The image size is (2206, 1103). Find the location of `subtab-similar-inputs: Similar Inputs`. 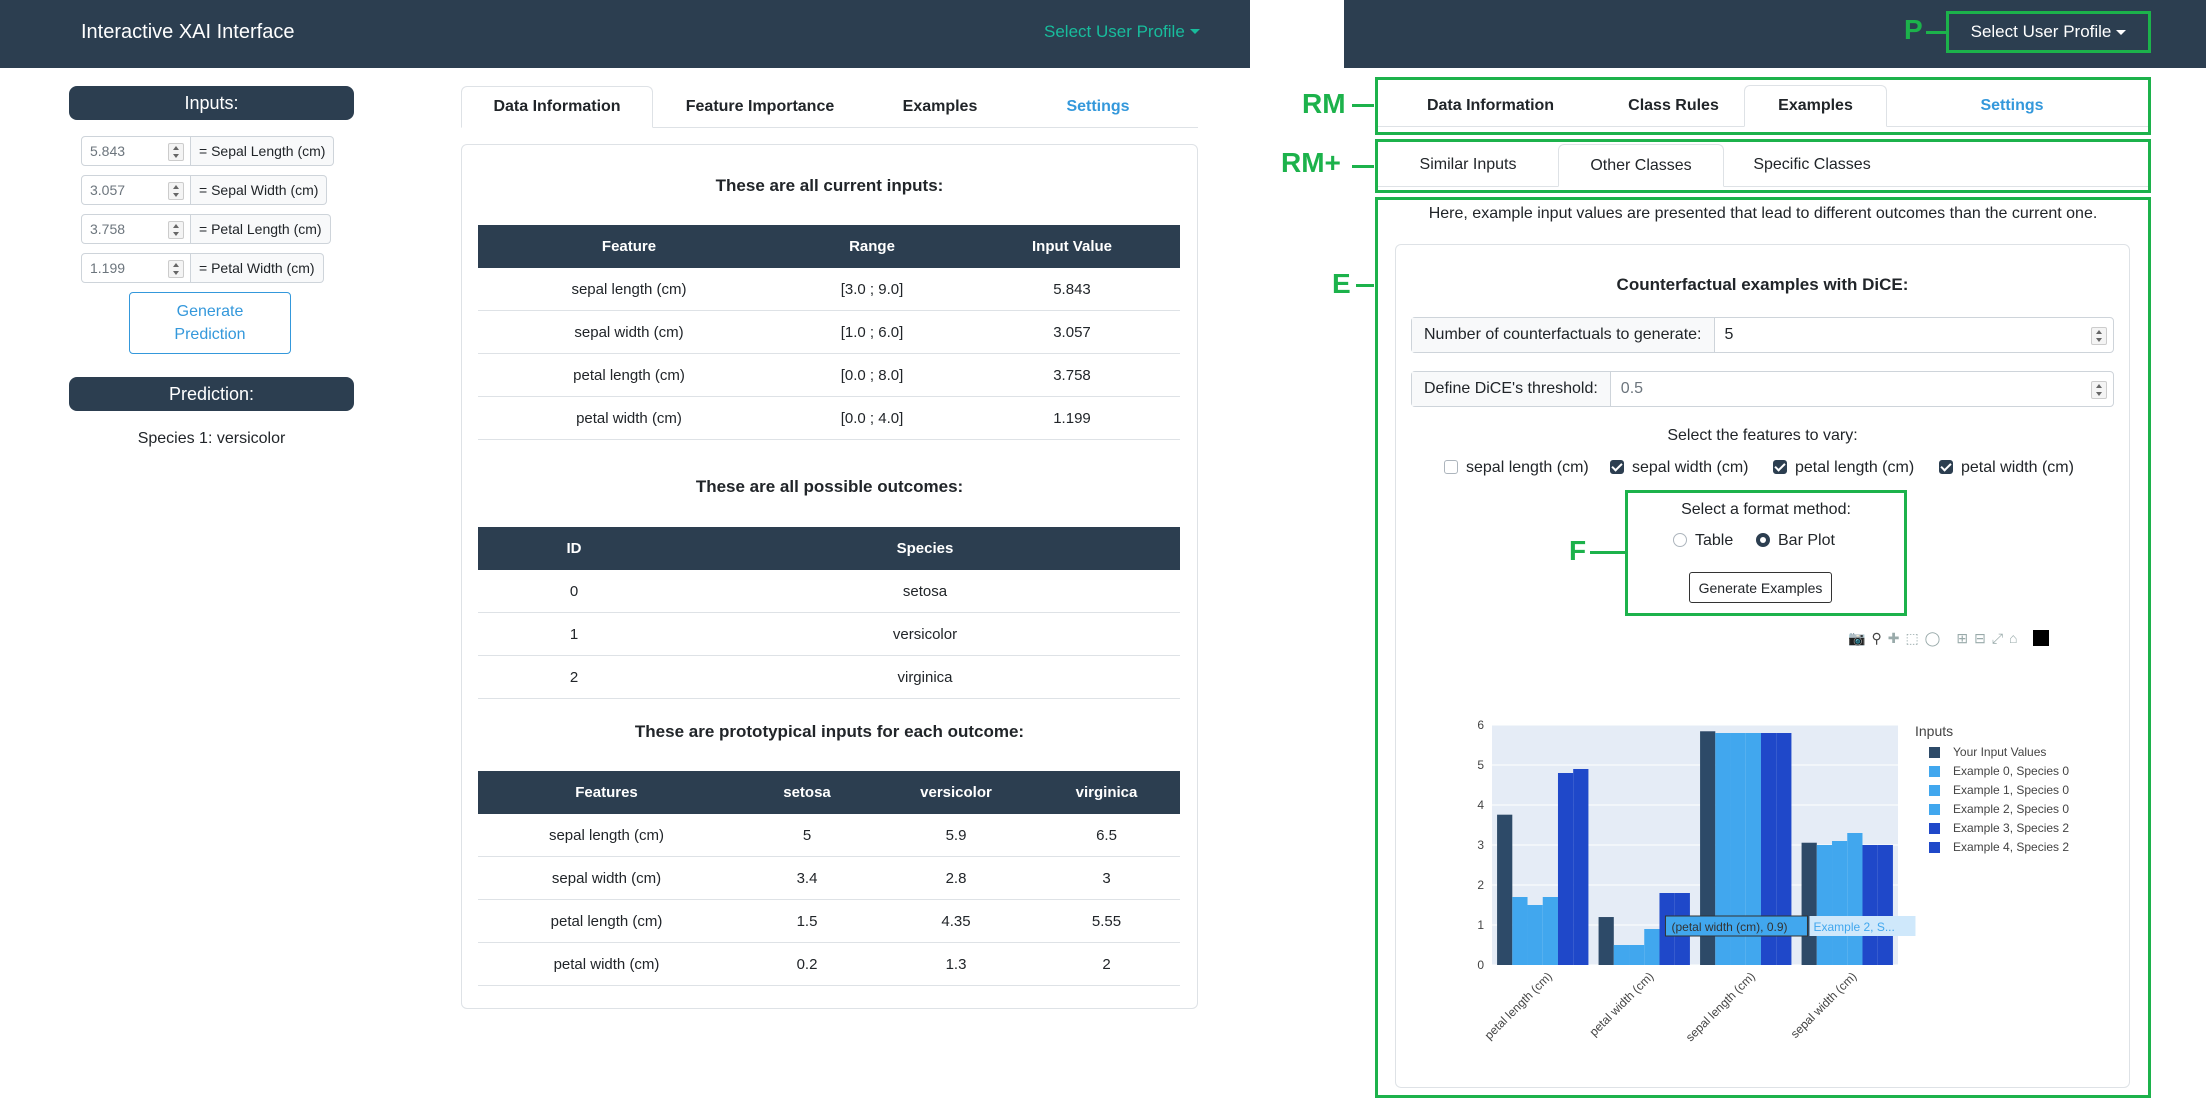

subtab-similar-inputs: Similar Inputs is located at coordinates (1468, 164).